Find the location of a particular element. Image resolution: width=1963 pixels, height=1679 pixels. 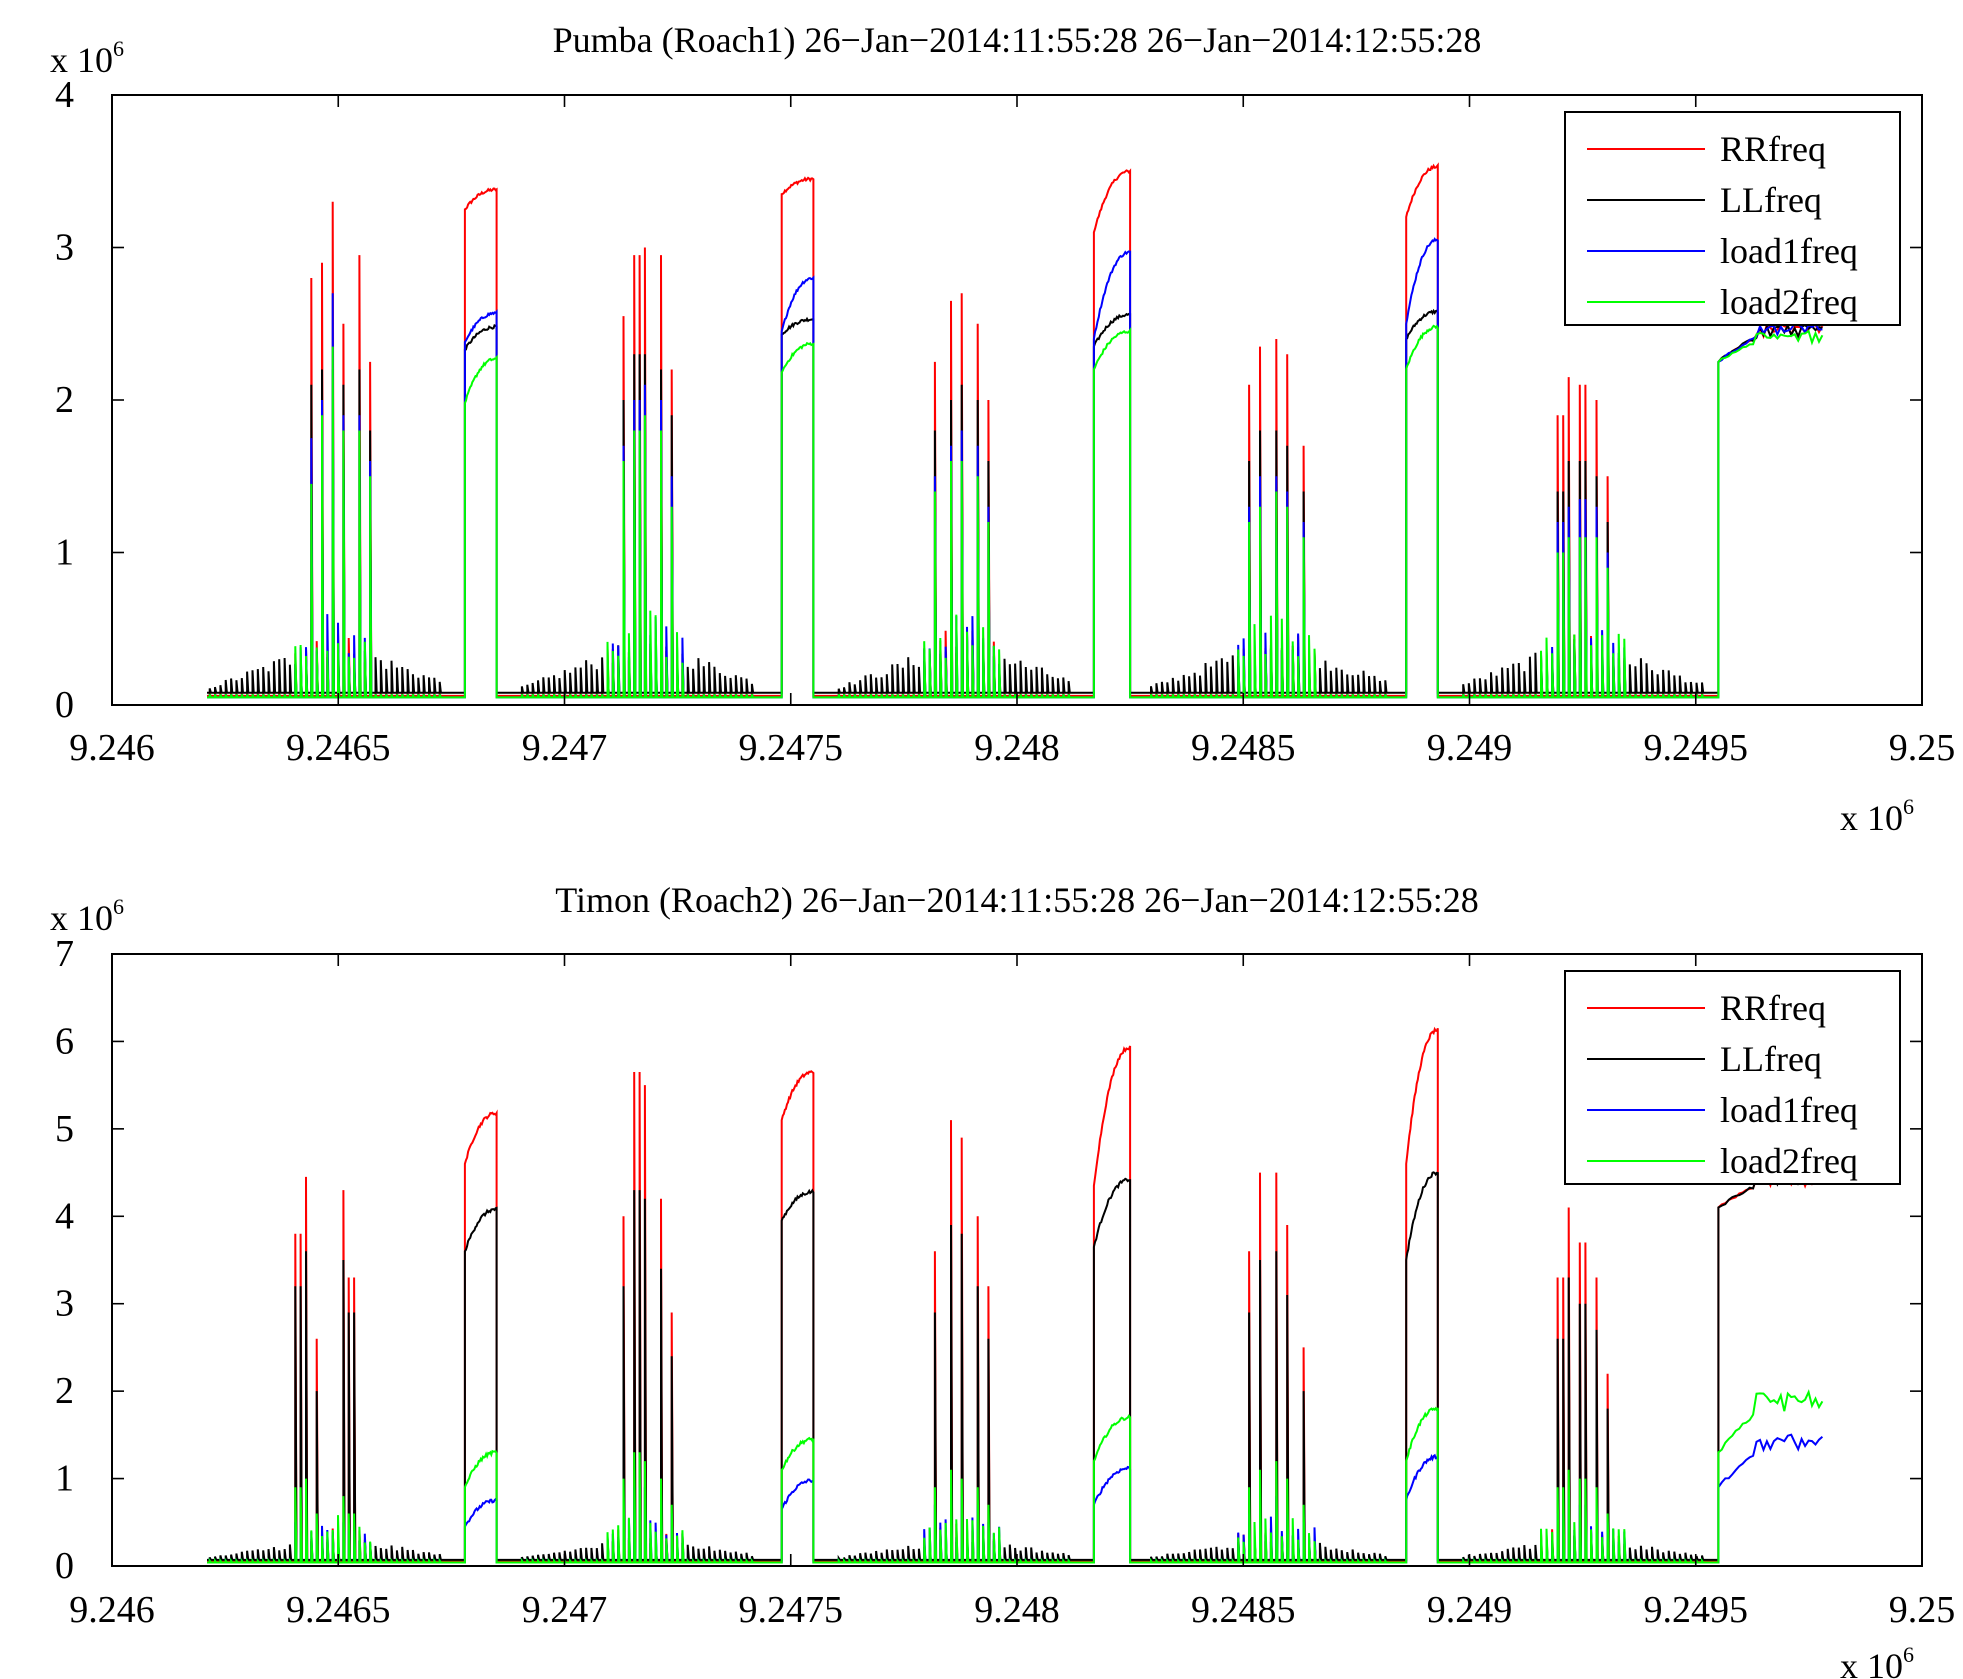

y-tick-label: 7 is located at coordinates (64, 954).